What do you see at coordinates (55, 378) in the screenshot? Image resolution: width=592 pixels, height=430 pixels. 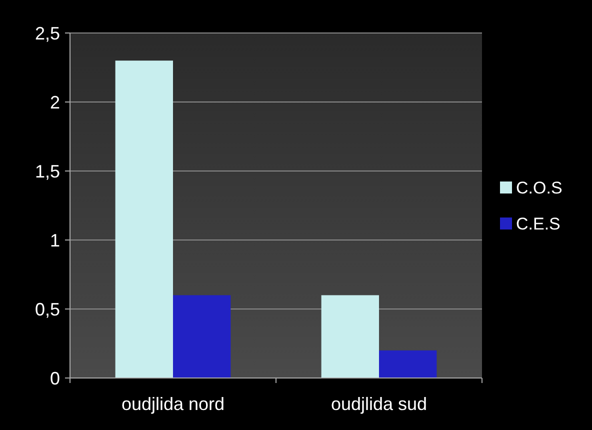 I see `y-tick-label: 0` at bounding box center [55, 378].